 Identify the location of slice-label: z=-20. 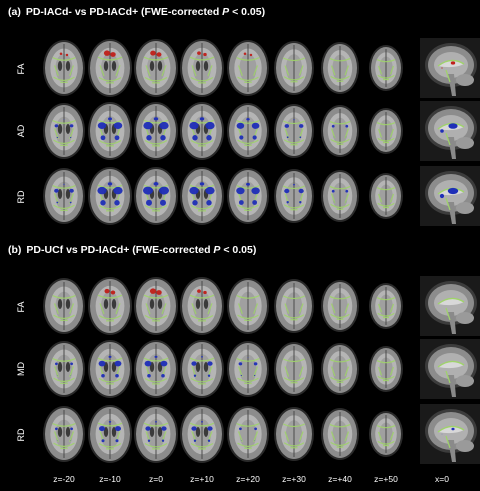
(64, 479).